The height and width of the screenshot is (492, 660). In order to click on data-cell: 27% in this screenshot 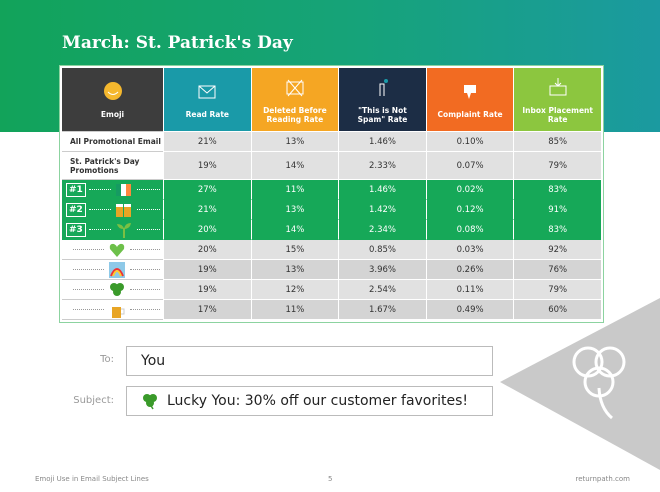, I will do `click(207, 190)`.